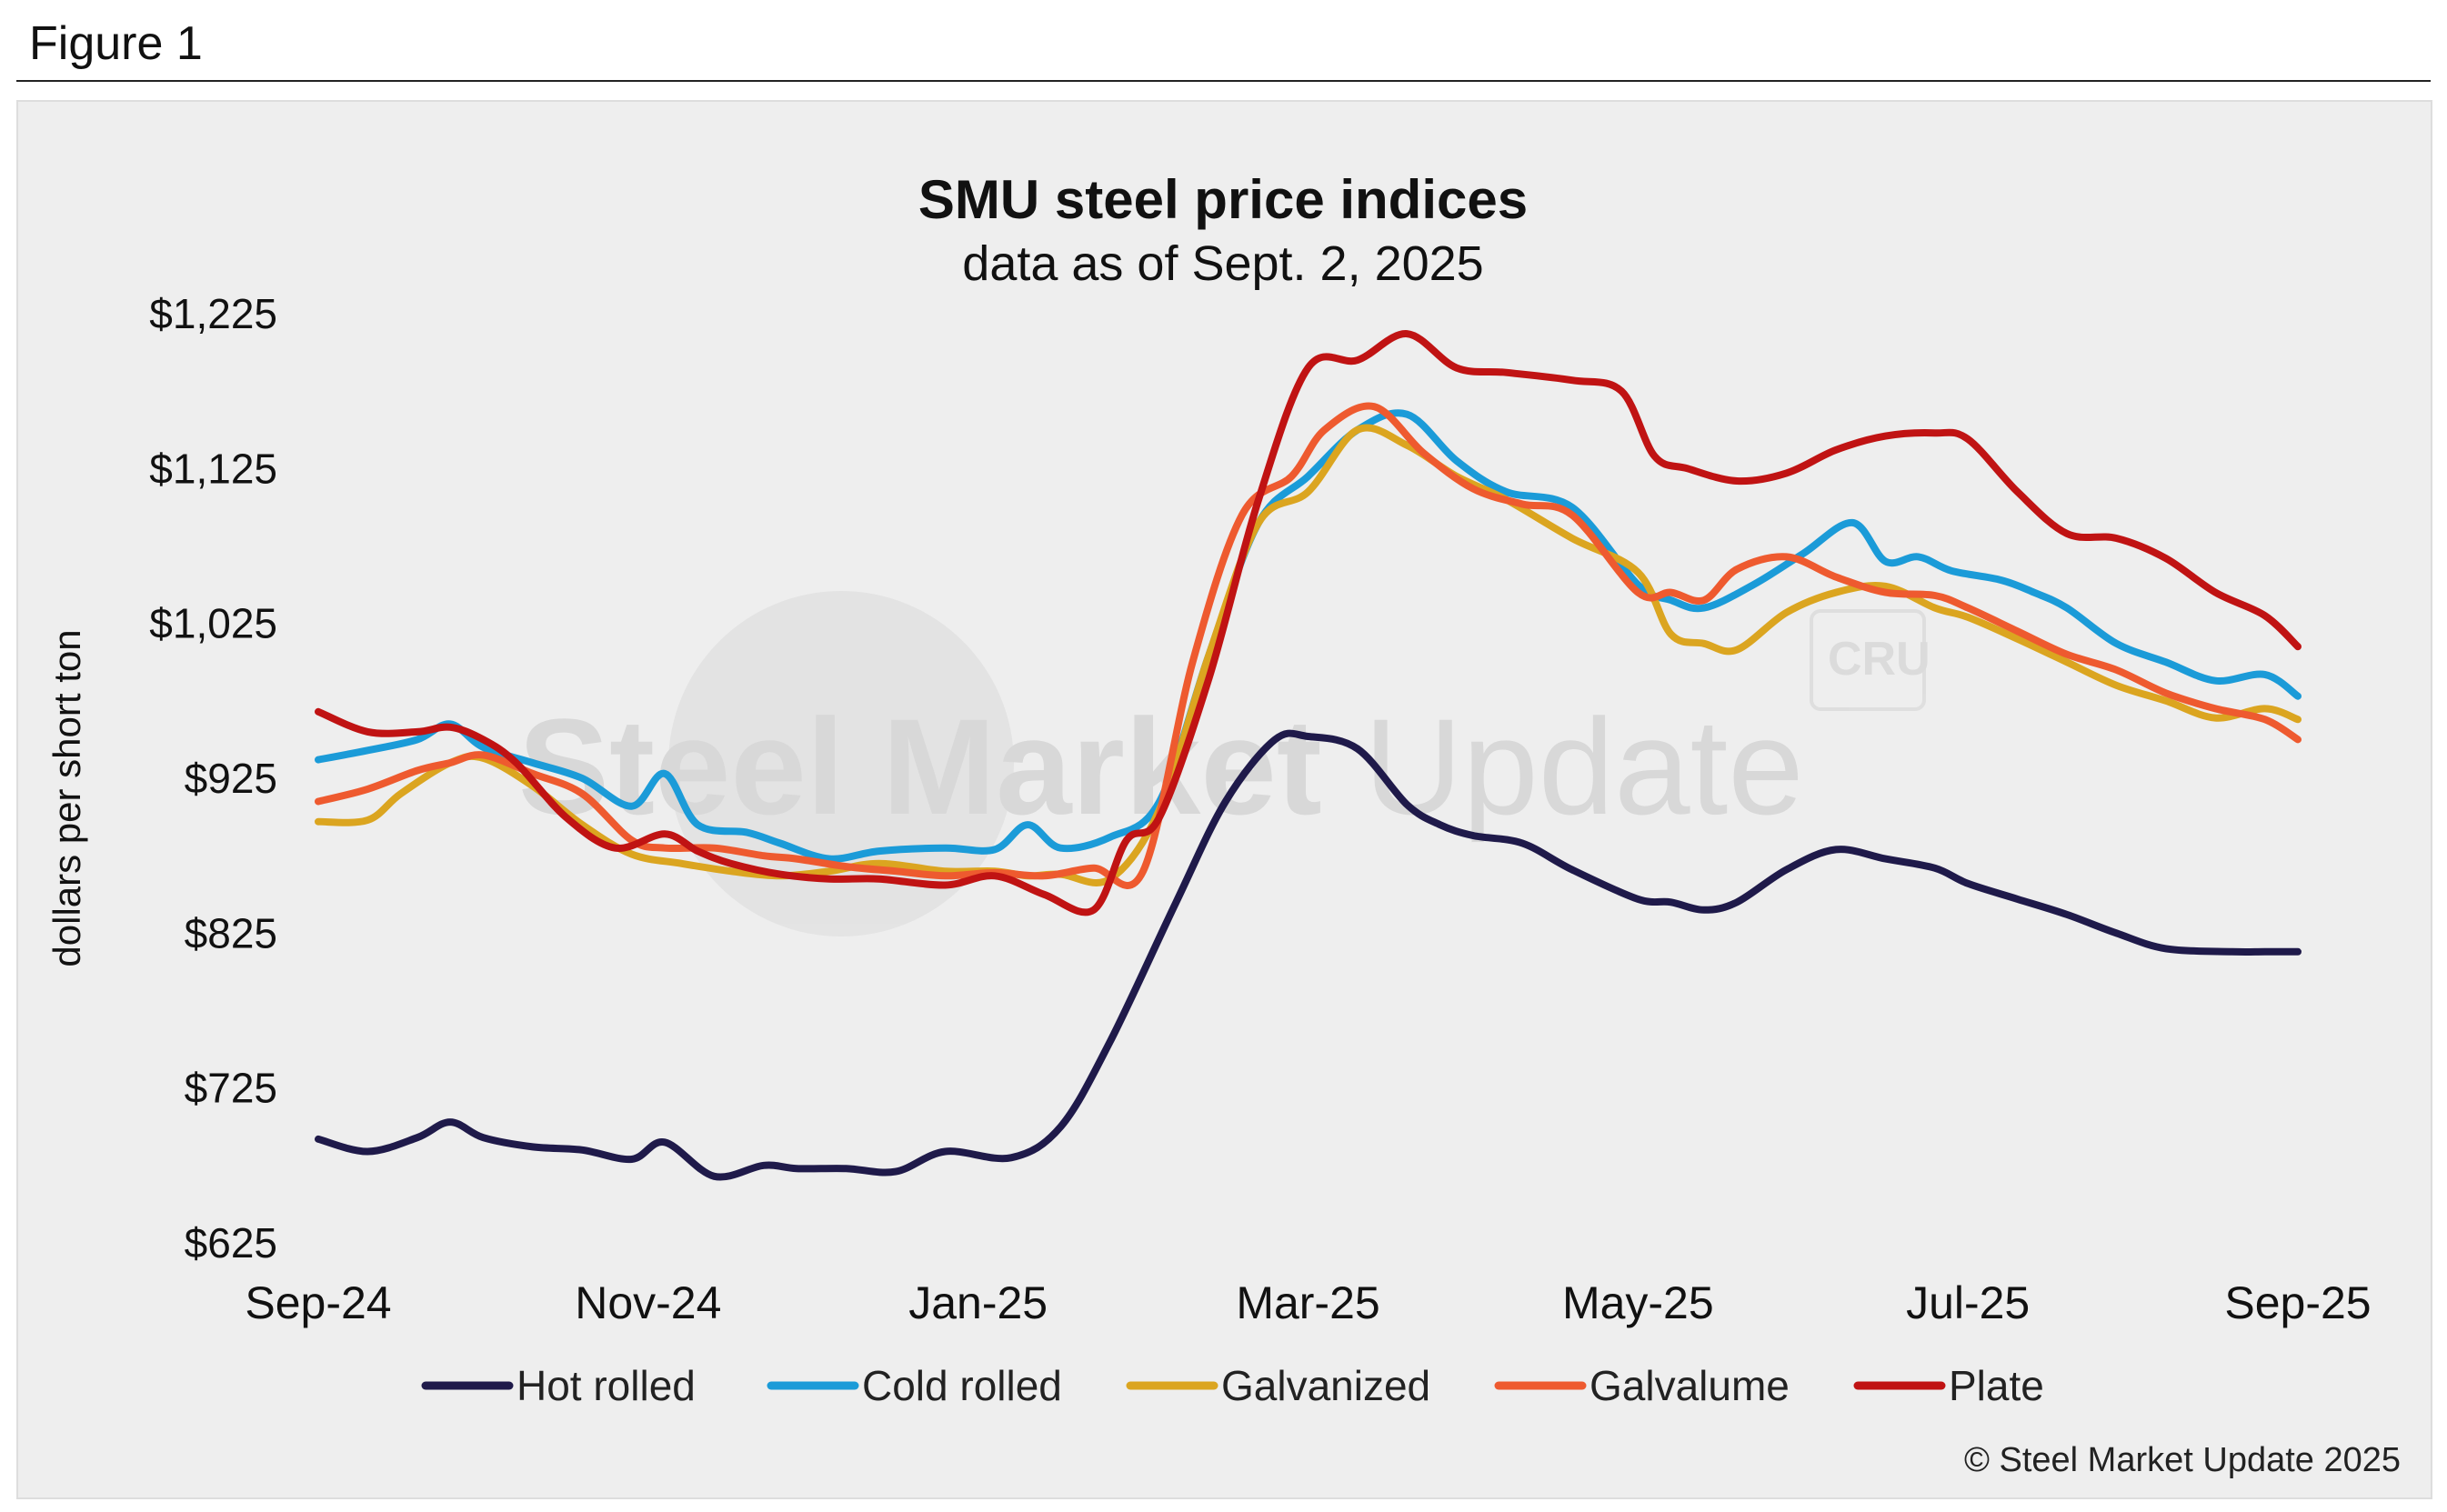 The width and height of the screenshot is (2447, 1512). What do you see at coordinates (1968, 1302) in the screenshot?
I see `x-tick-label: Jul-25` at bounding box center [1968, 1302].